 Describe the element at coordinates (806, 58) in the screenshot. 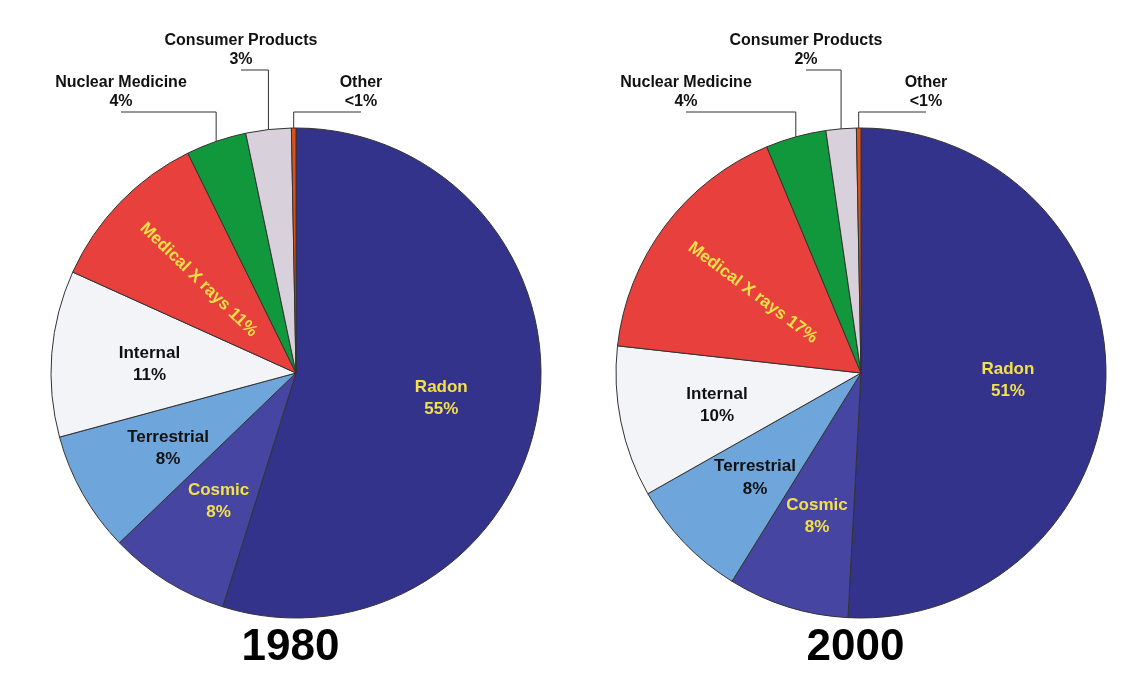

I see `data-label: 2%` at that location.